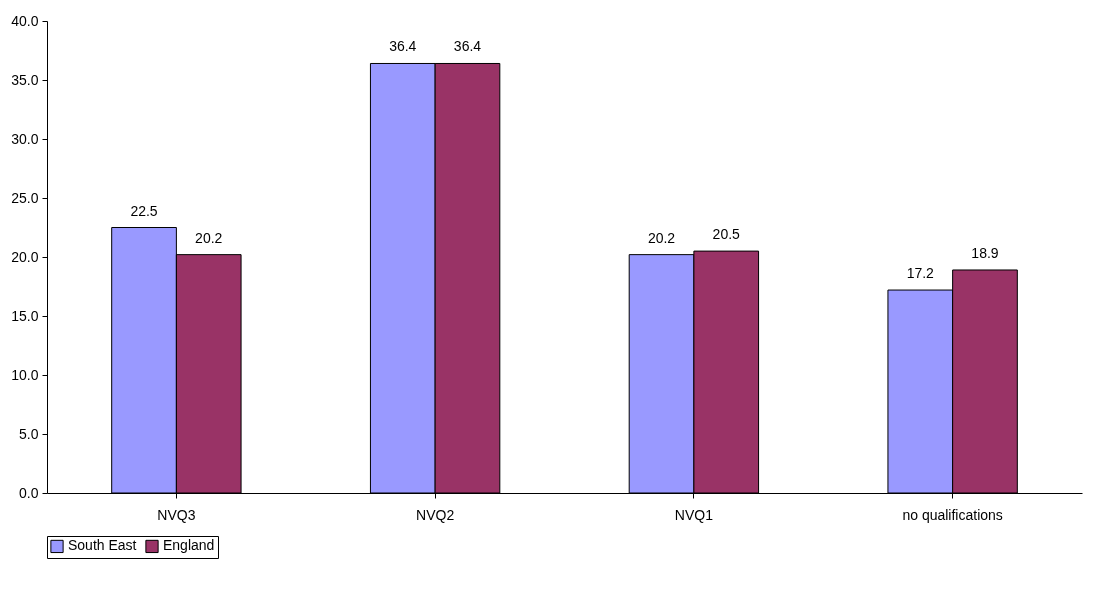  Describe the element at coordinates (985, 252) in the screenshot. I see `data-label: 18.9` at that location.